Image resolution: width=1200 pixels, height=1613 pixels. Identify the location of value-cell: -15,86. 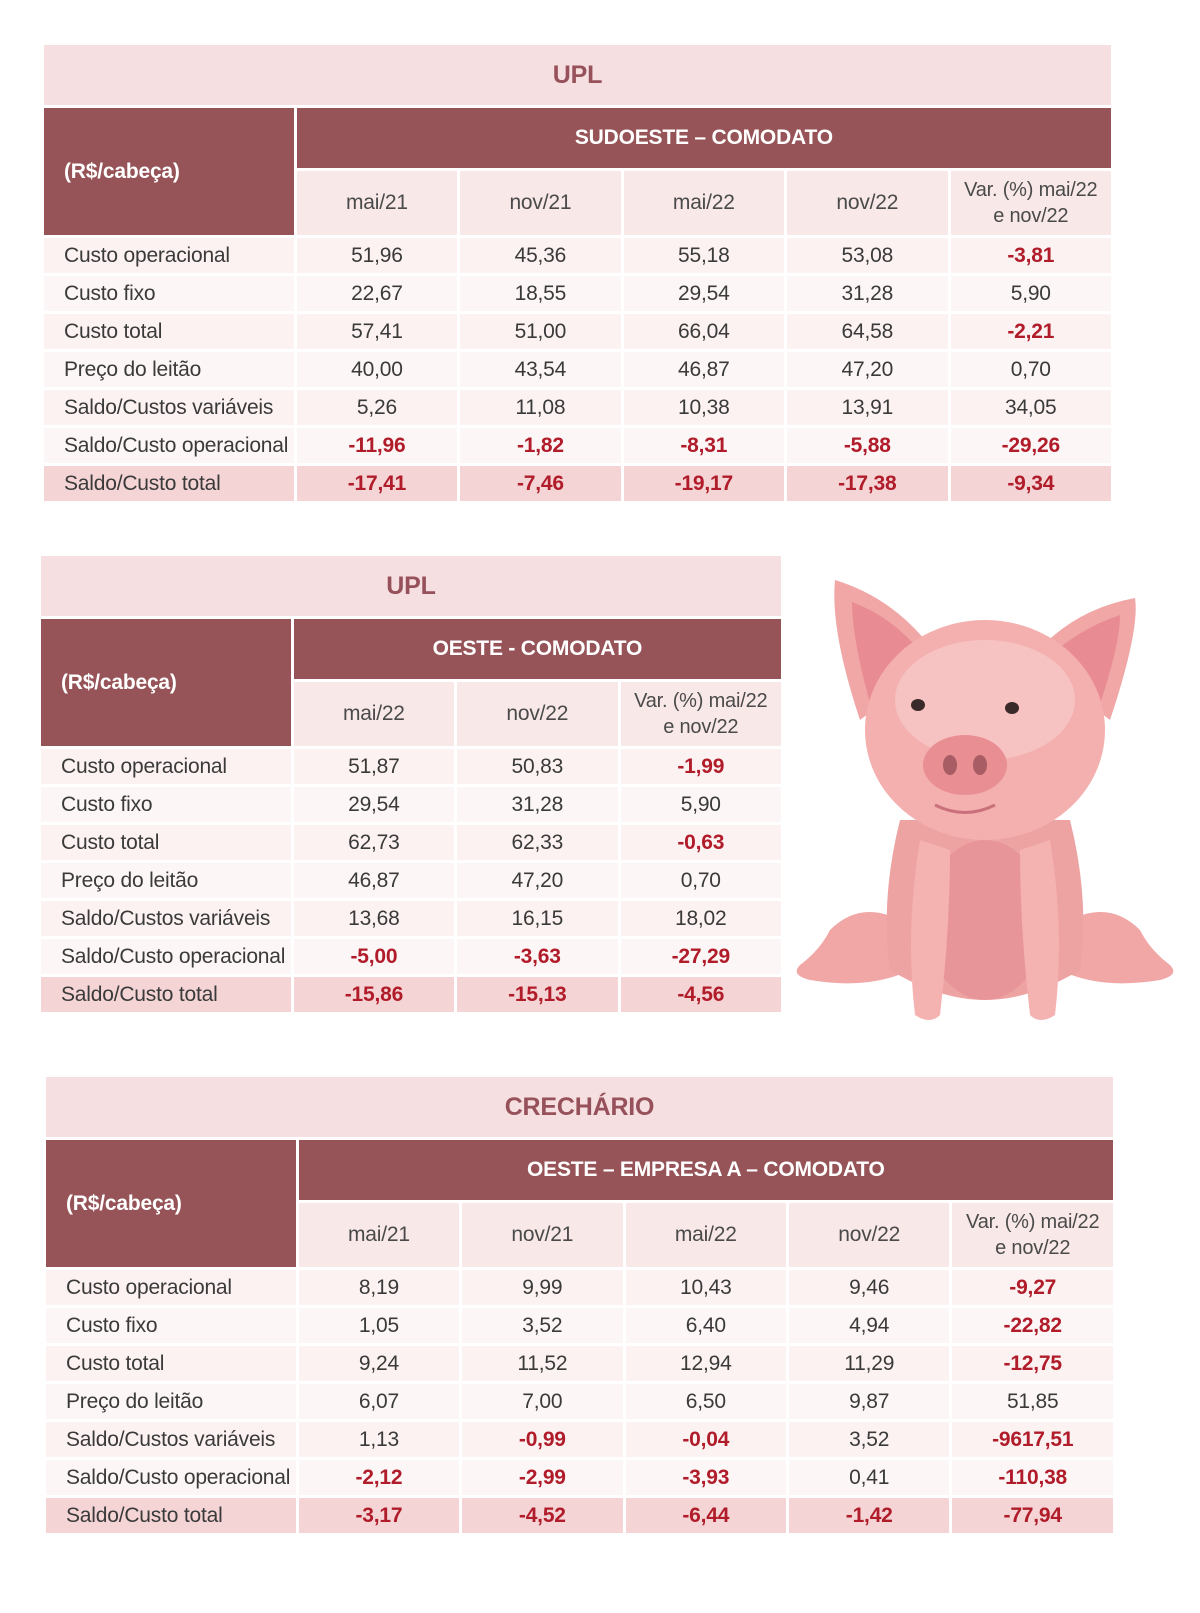
(374, 994).